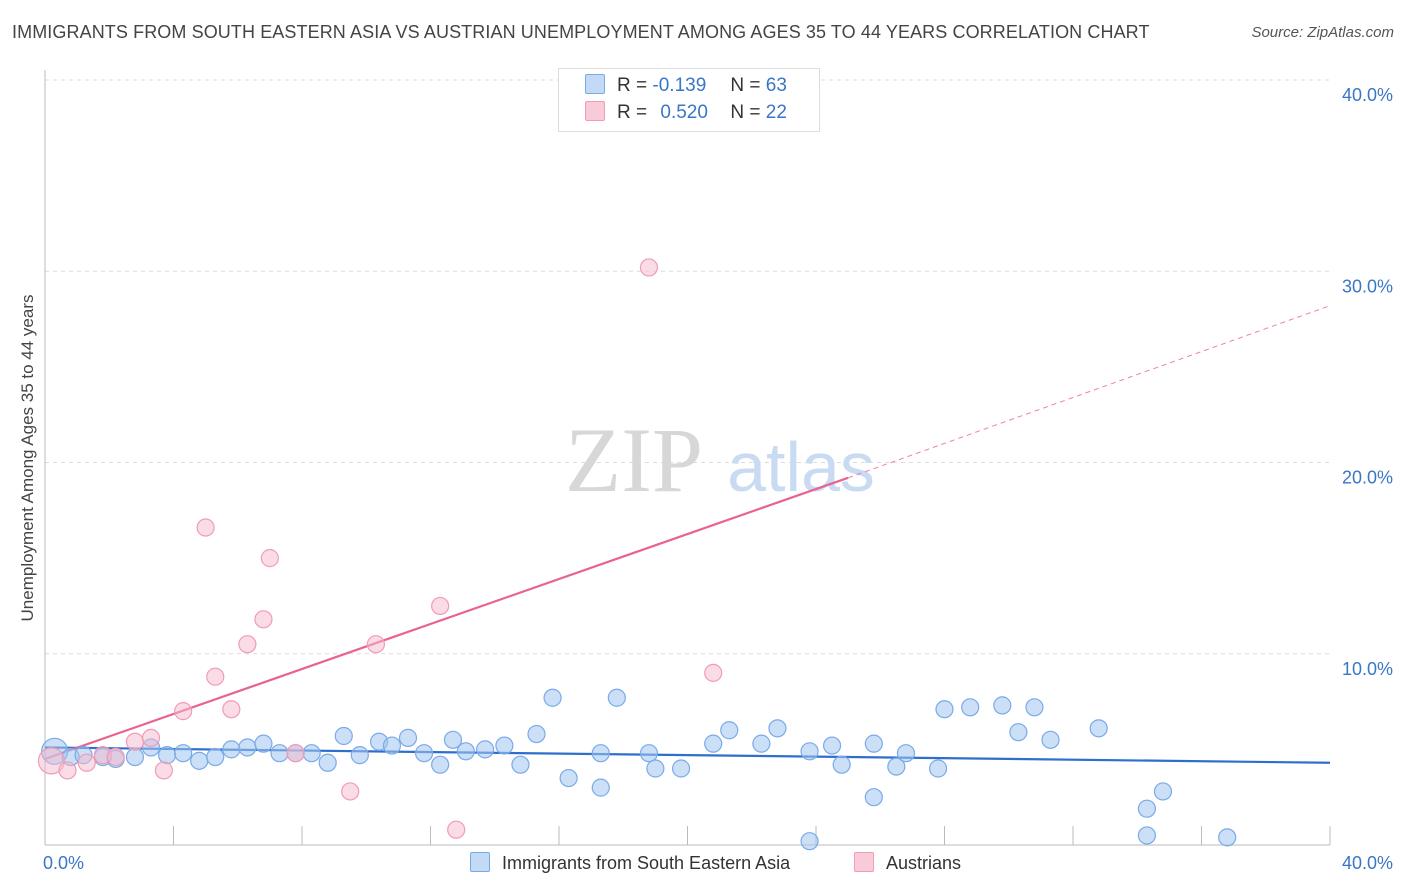 Image resolution: width=1406 pixels, height=892 pixels. What do you see at coordinates (27, 458) in the screenshot?
I see `y-axis-label: Unemployment Among Ages 35 to 44 years` at bounding box center [27, 458].